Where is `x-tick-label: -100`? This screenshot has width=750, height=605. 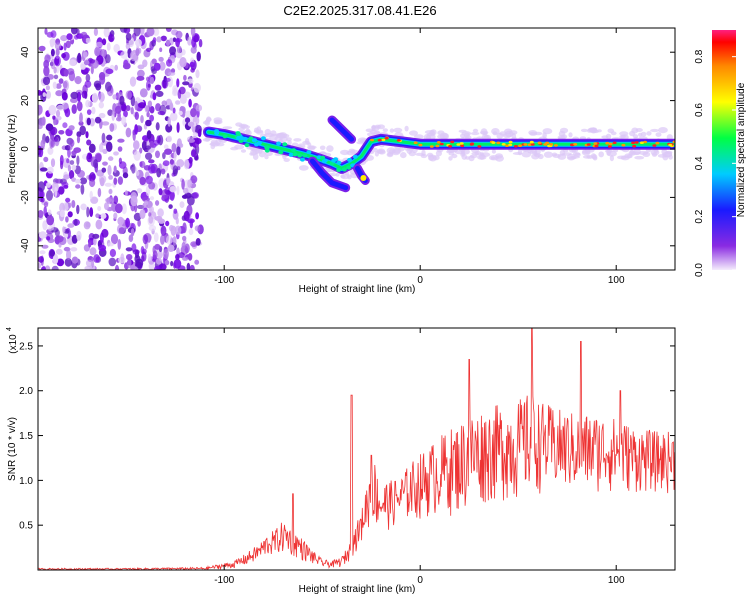
x-tick-label: -100 is located at coordinates (224, 580).